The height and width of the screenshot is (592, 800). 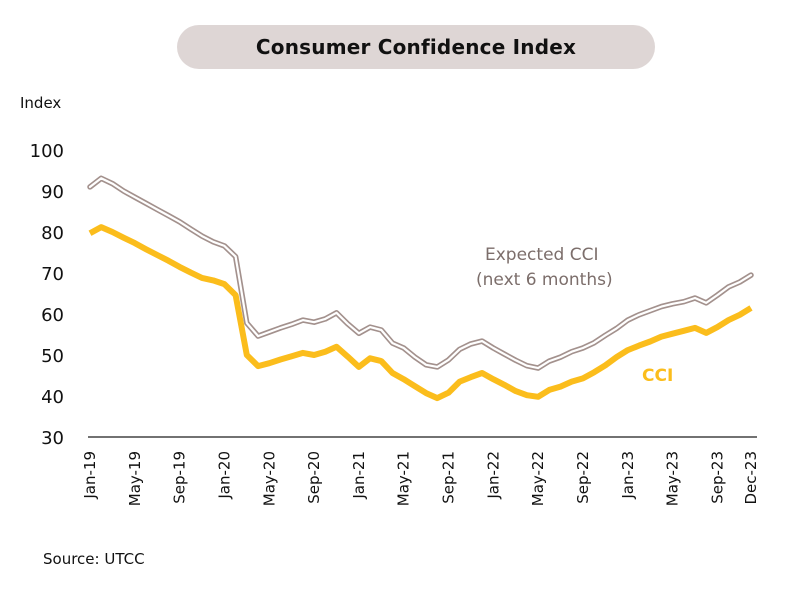 What do you see at coordinates (449, 477) in the screenshot?
I see `x-tick-label: Sep-21` at bounding box center [449, 477].